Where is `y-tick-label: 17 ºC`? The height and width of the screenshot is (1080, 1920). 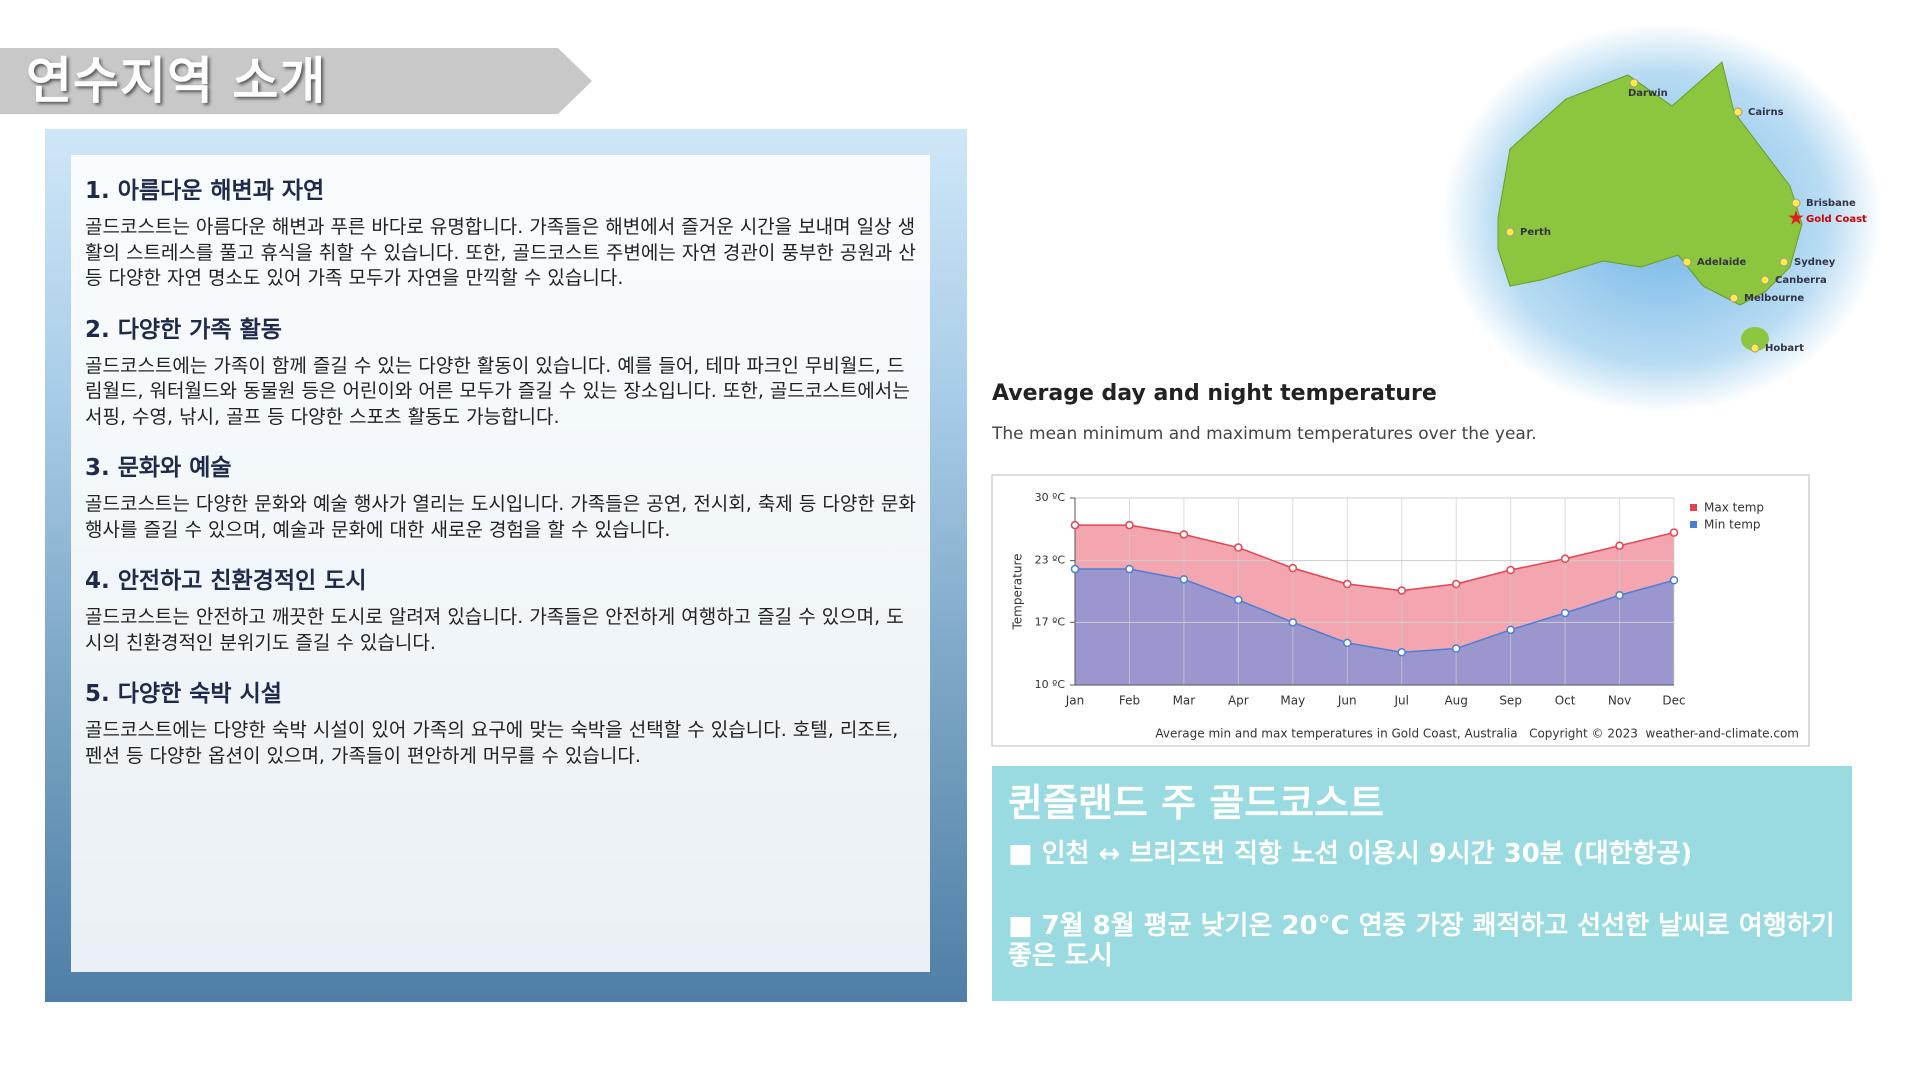
y-tick-label: 17 ºC is located at coordinates (1050, 621).